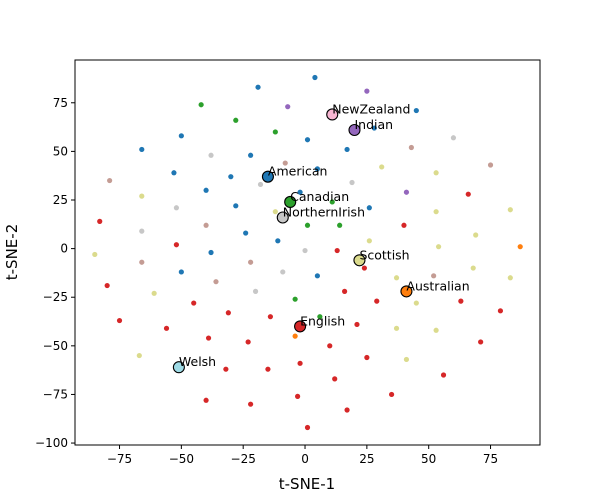  Describe the element at coordinates (437, 285) in the screenshot. I see `point-annotation: Australian` at that location.